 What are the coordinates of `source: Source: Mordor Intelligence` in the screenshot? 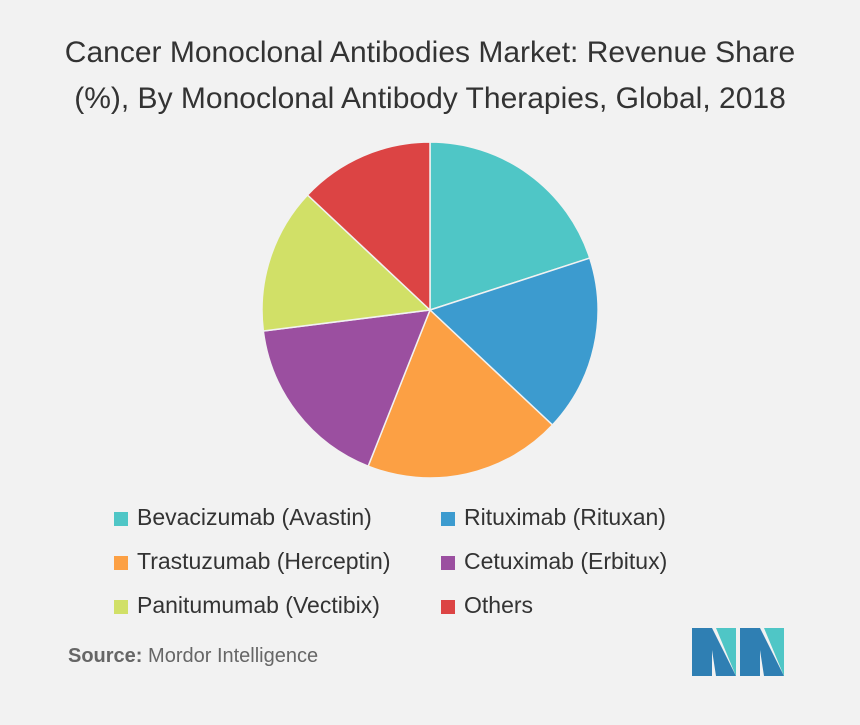 It's located at (193, 656).